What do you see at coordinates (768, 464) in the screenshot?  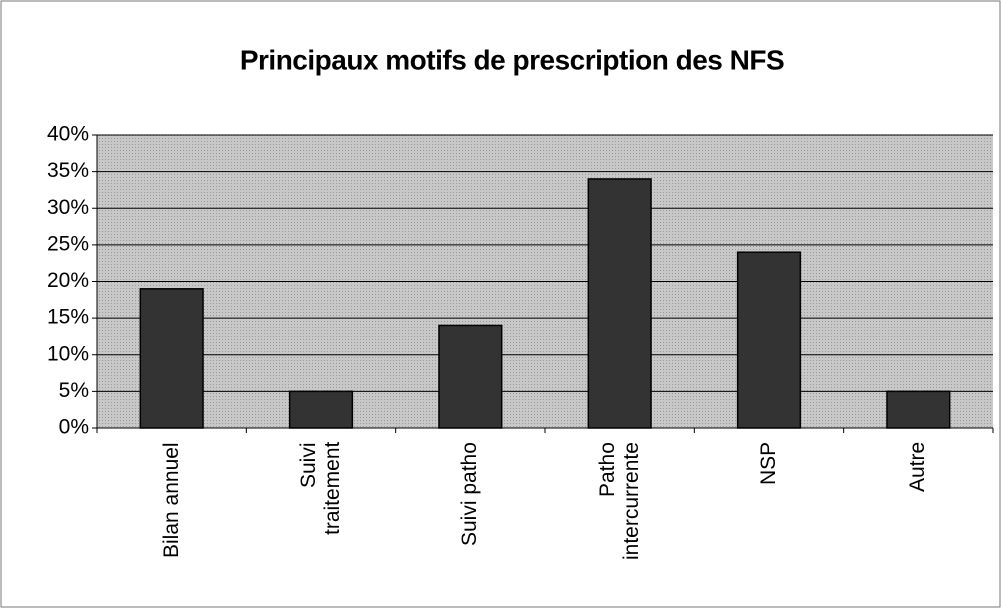 I see `x-tick-label: NSP` at bounding box center [768, 464].